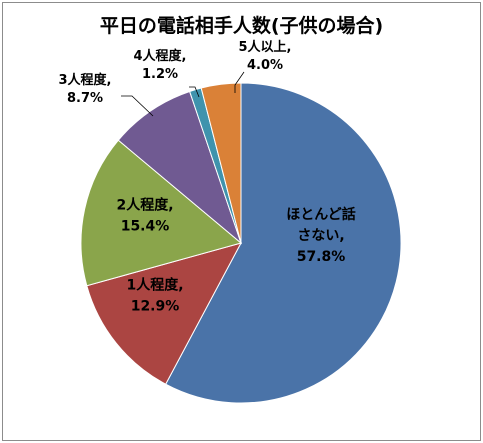 This screenshot has height=443, width=483. What do you see at coordinates (241, 26) in the screenshot?
I see `chart-title: 平日の電話相手人数(子供の場合)` at bounding box center [241, 26].